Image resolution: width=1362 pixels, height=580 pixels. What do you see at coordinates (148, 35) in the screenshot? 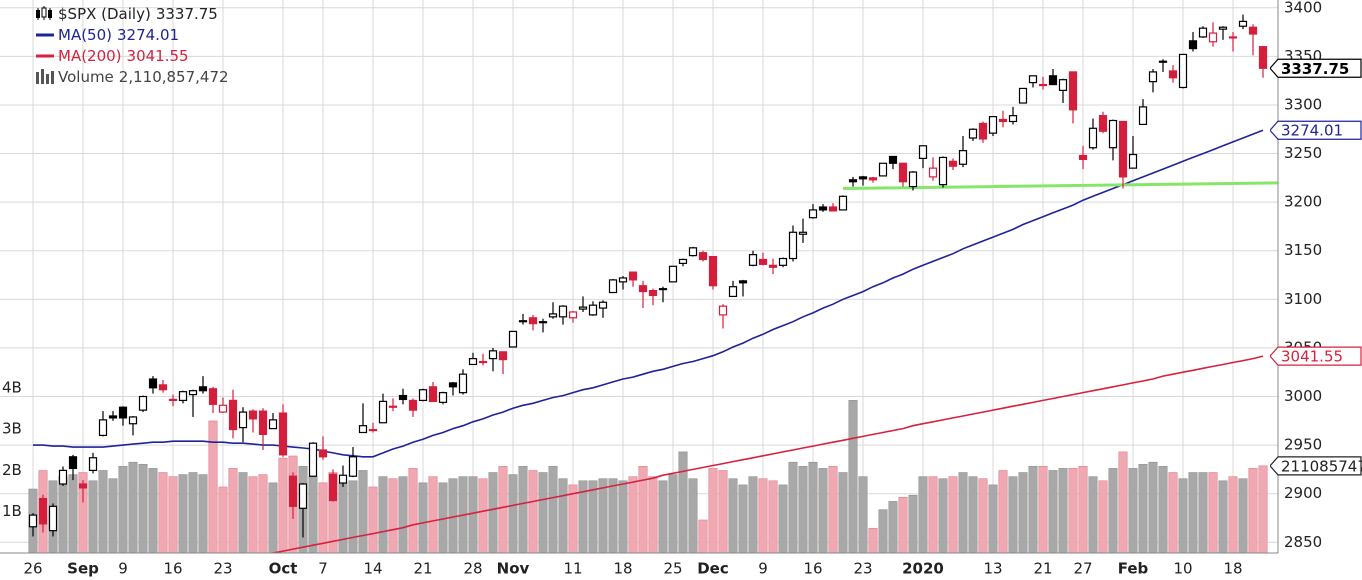
I see `legend-value: 3274.01` at bounding box center [148, 35].